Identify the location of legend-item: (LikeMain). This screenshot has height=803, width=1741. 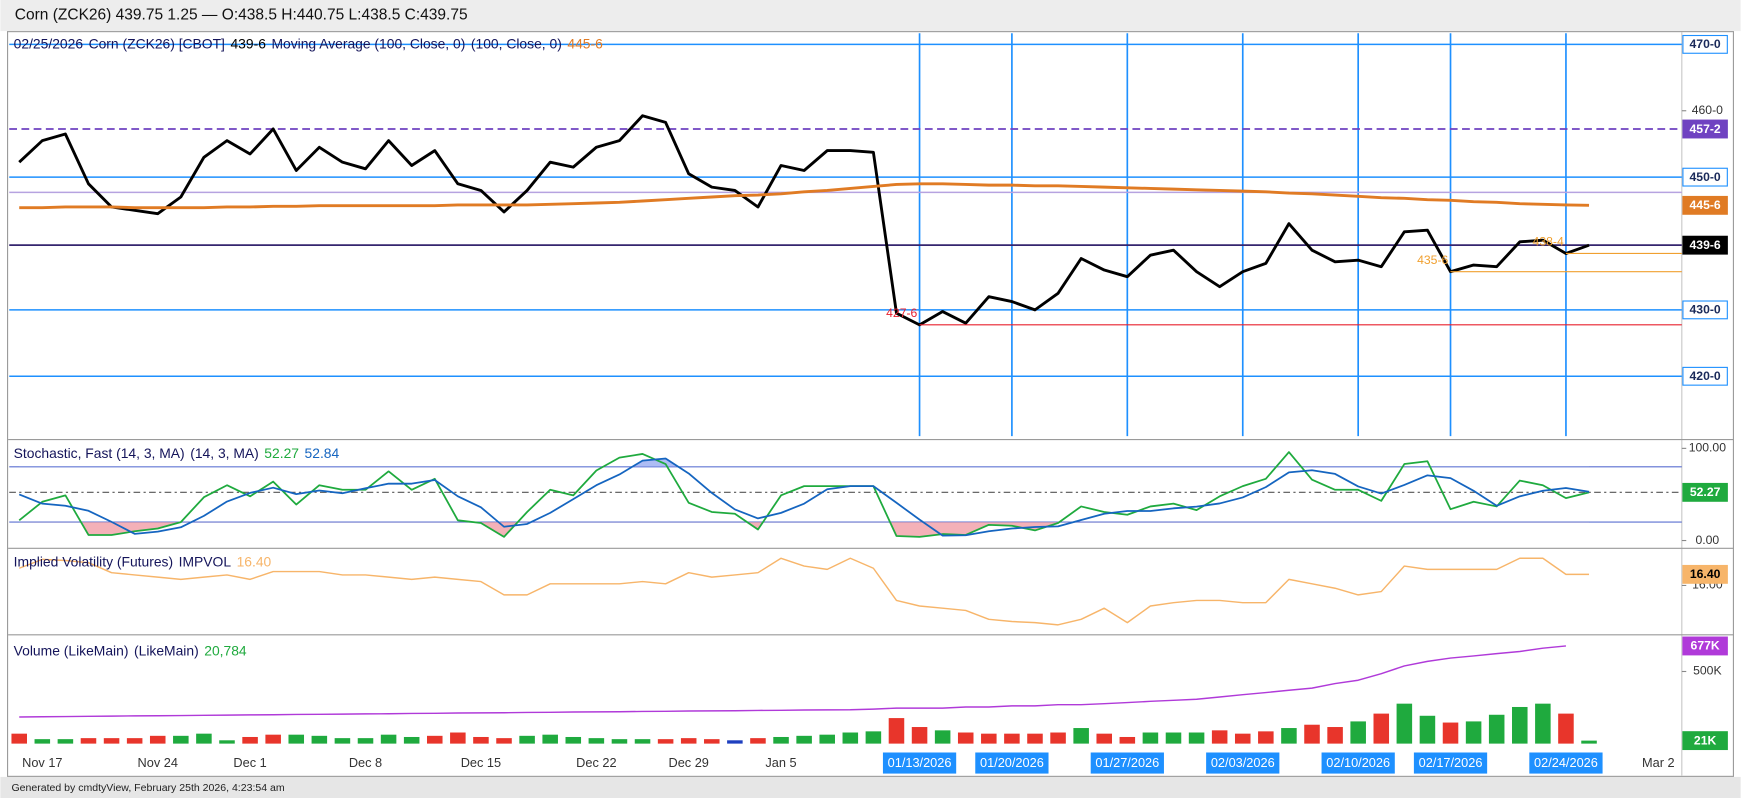
(166, 650).